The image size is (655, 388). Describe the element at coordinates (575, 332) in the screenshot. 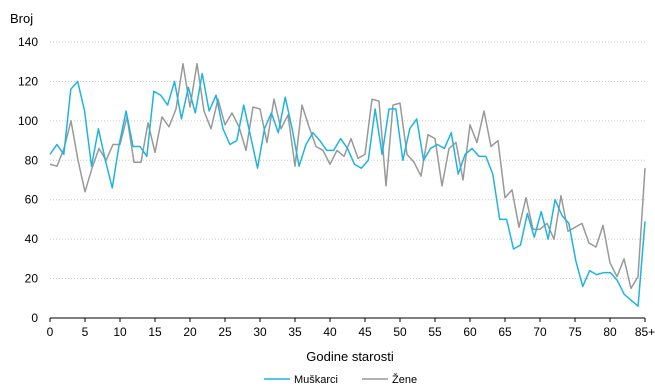

I see `x-tick-label-75: 75` at that location.